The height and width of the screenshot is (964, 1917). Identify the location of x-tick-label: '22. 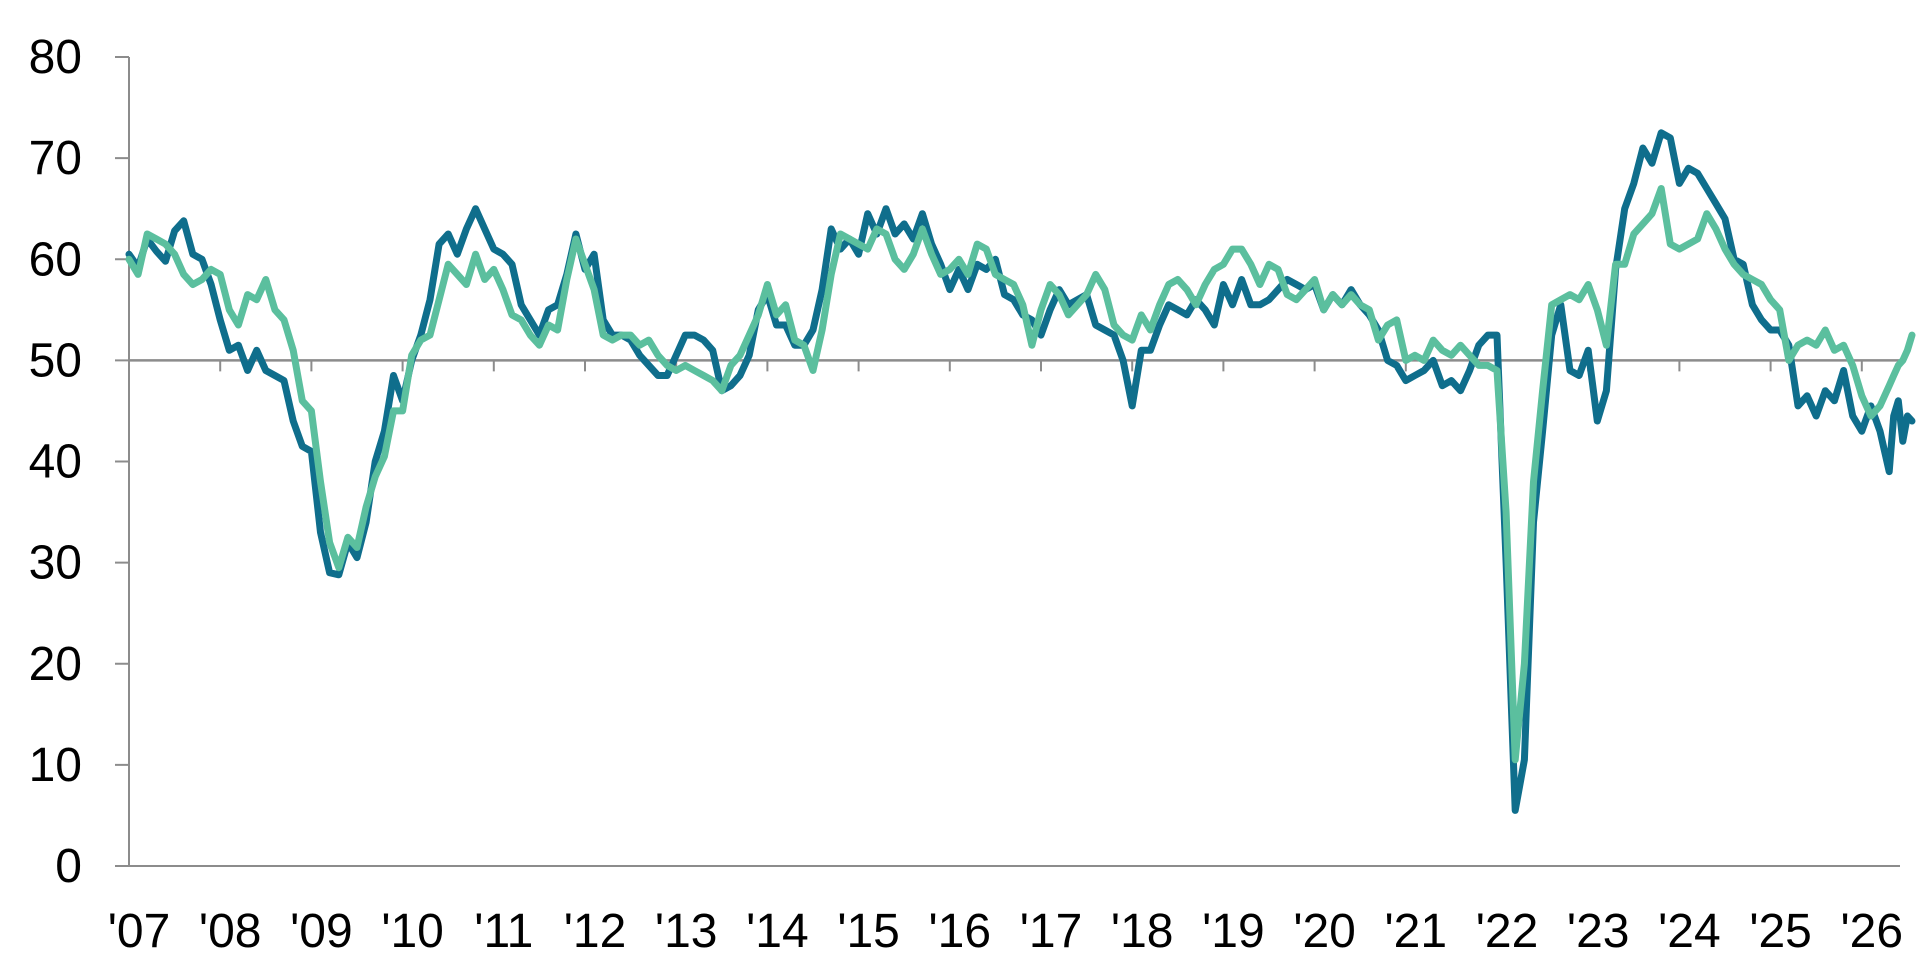
(1507, 931).